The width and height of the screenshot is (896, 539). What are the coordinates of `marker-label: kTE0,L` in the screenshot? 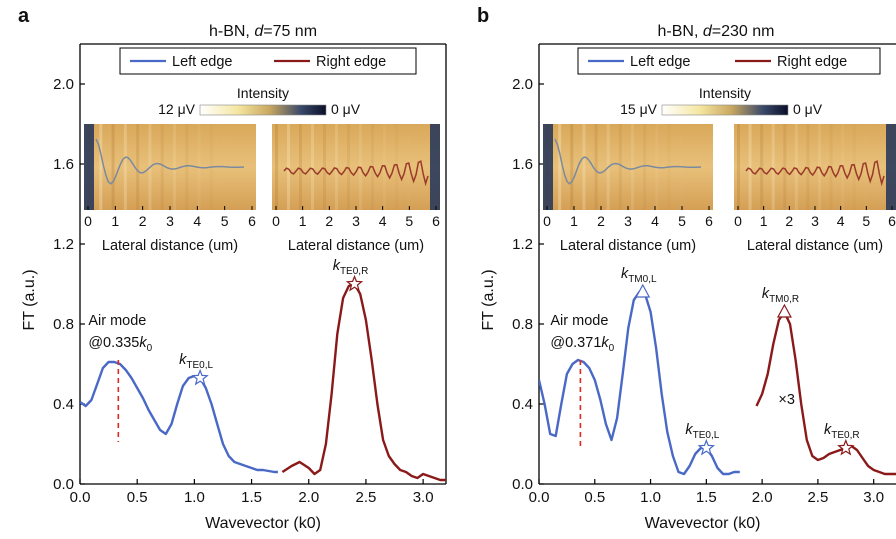 It's located at (196, 361).